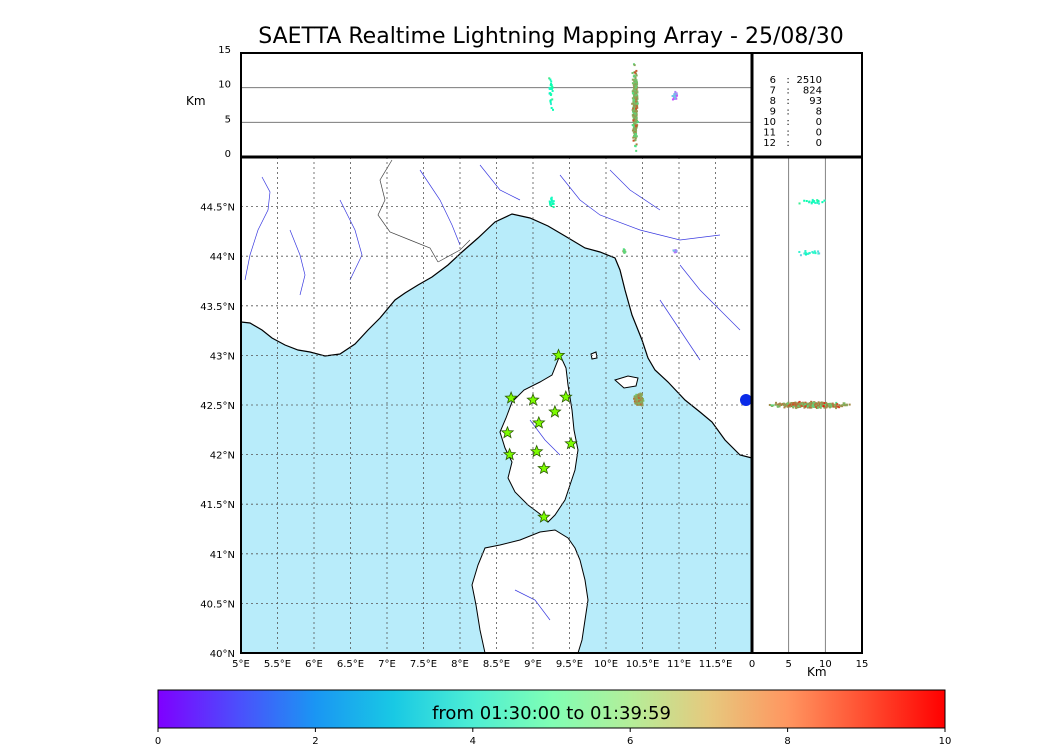  What do you see at coordinates (533, 664) in the screenshot?
I see `map-xtick-label: 9°E` at bounding box center [533, 664].